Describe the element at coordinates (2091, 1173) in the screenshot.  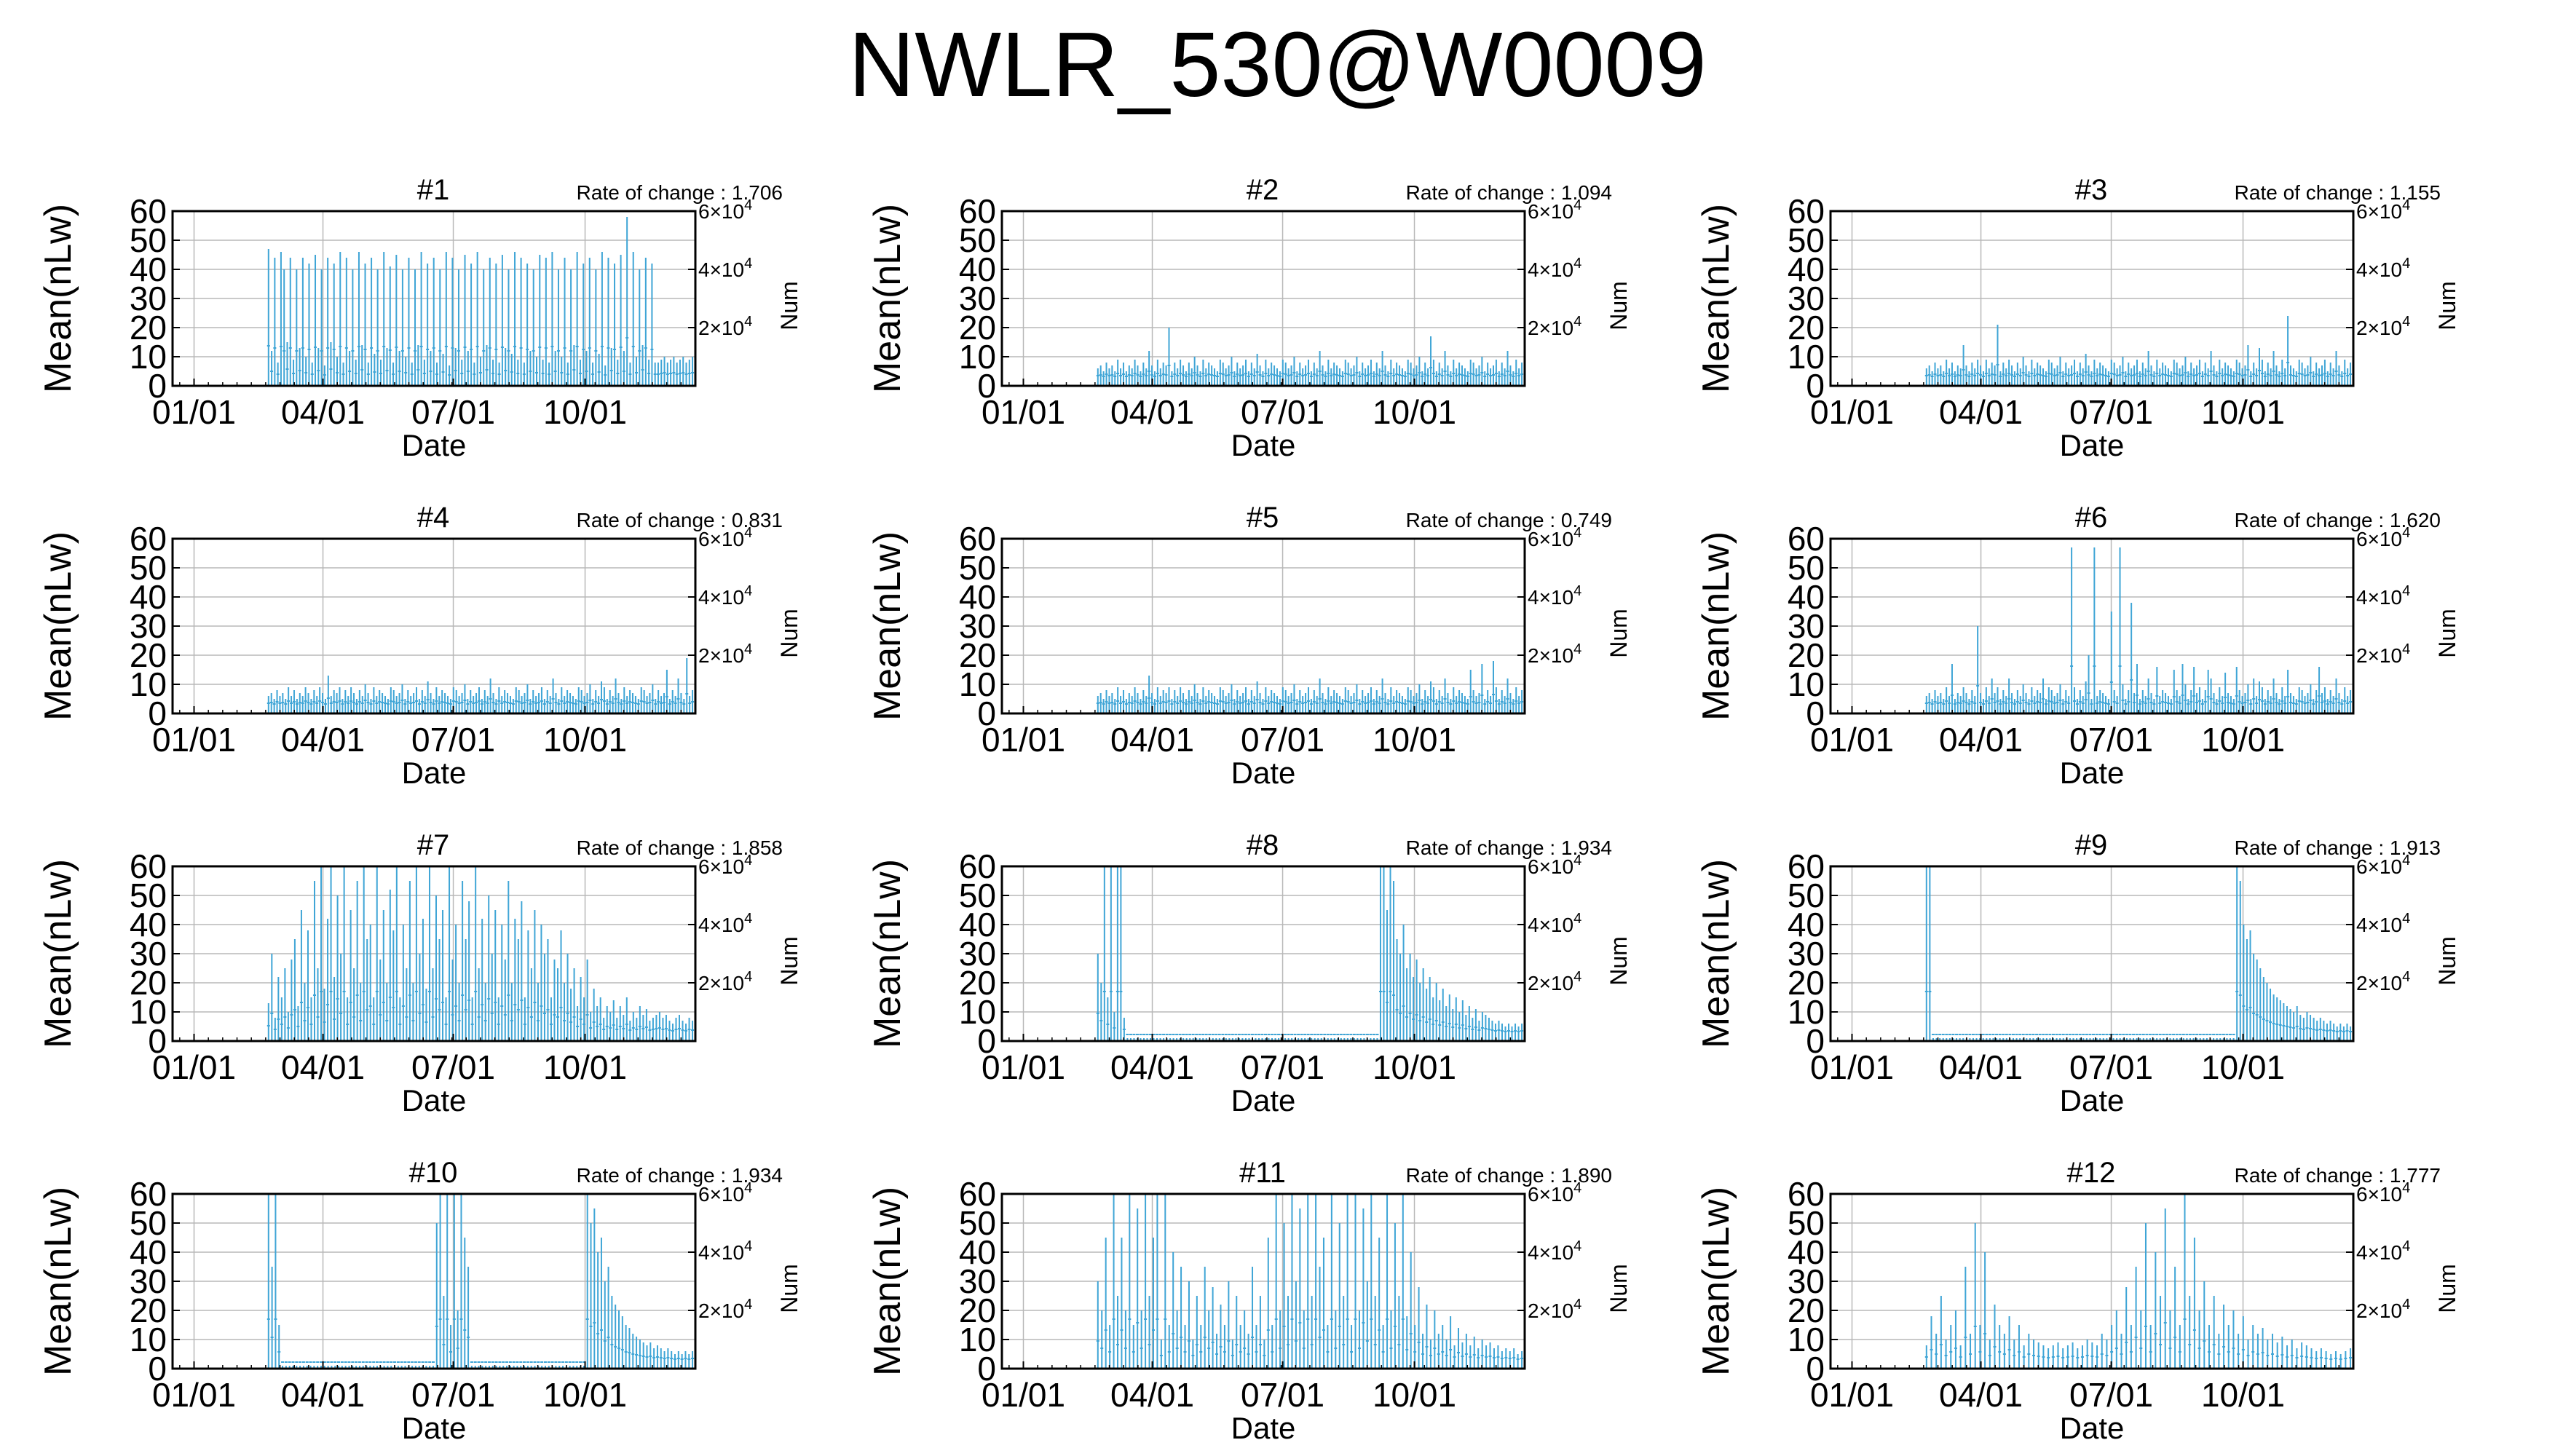
I see `panel-title: #12` at that location.